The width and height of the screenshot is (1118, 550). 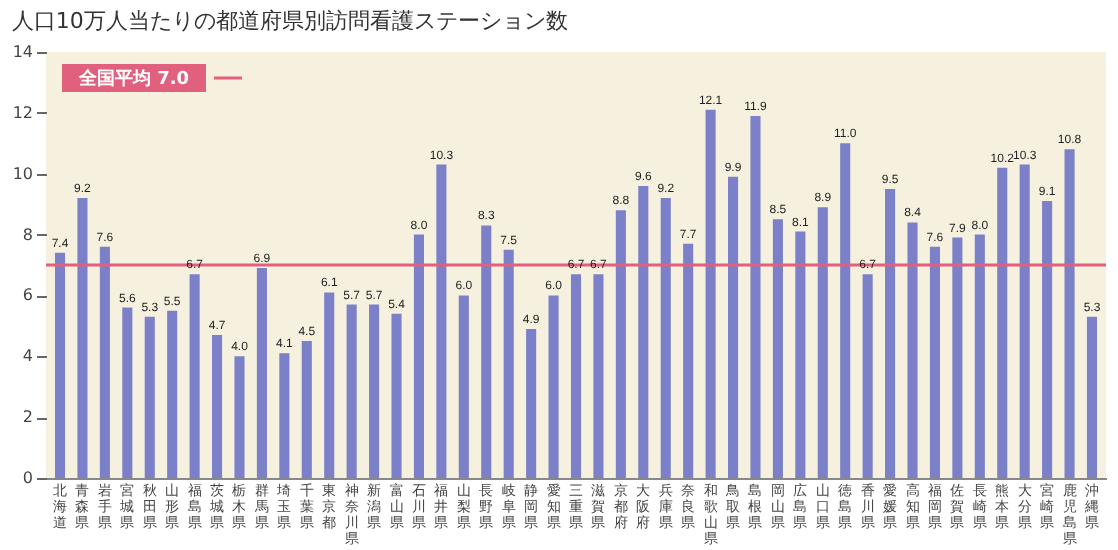 I want to click on y-tick-label: 2, so click(x=27, y=417).